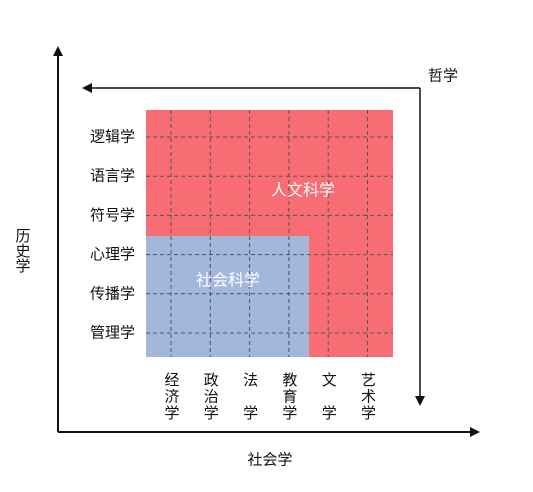 The height and width of the screenshot is (492, 533). Describe the element at coordinates (112, 293) in the screenshot. I see `row-label: 传播学` at that location.